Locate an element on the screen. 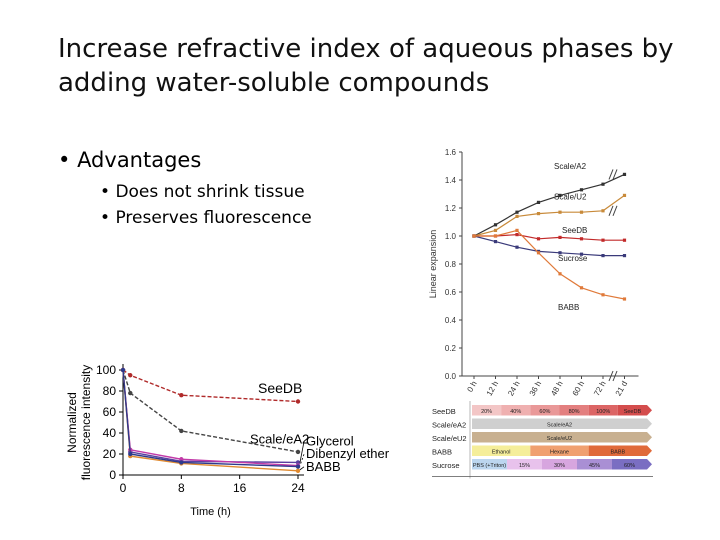 The width and height of the screenshot is (720, 540). y-tick-label: 0 is located at coordinates (112, 475).